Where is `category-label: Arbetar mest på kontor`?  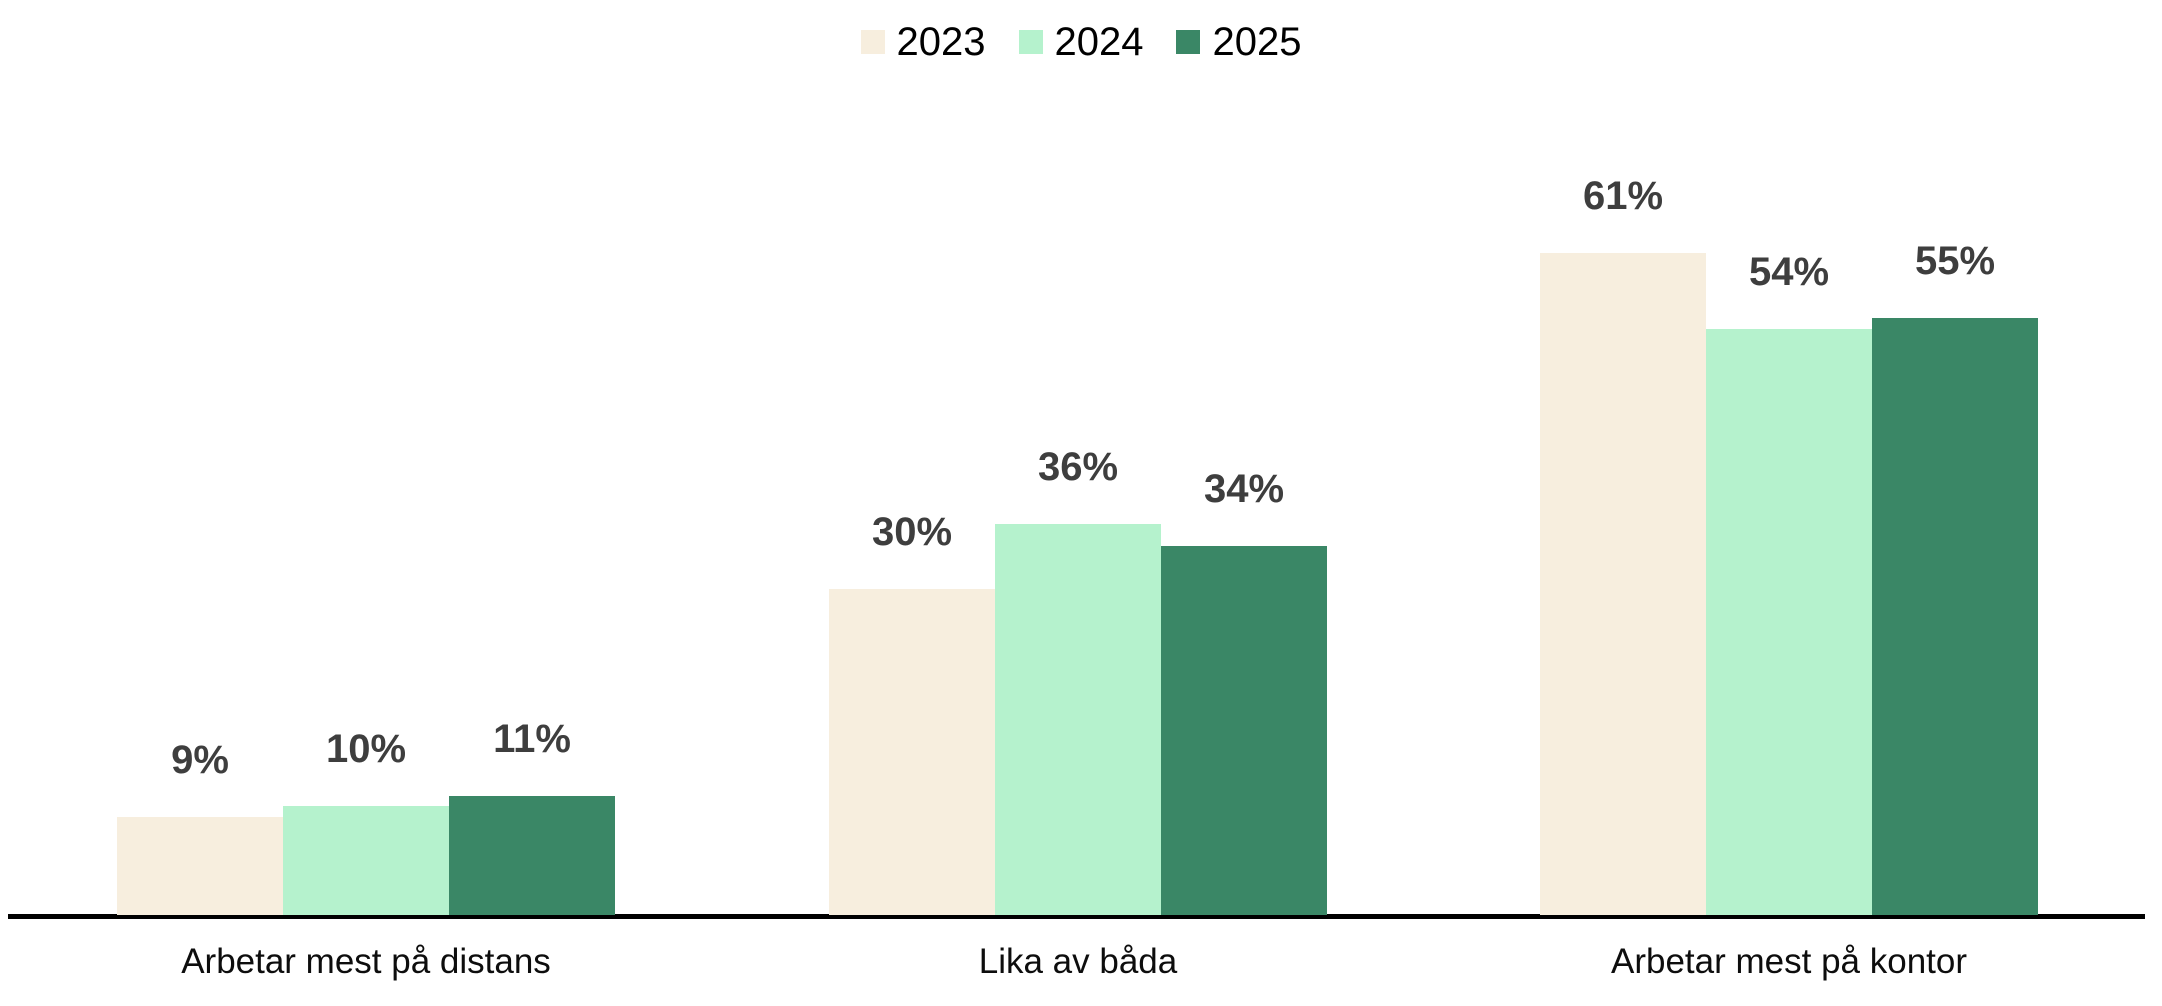 category-label: Arbetar mest på kontor is located at coordinates (1789, 961).